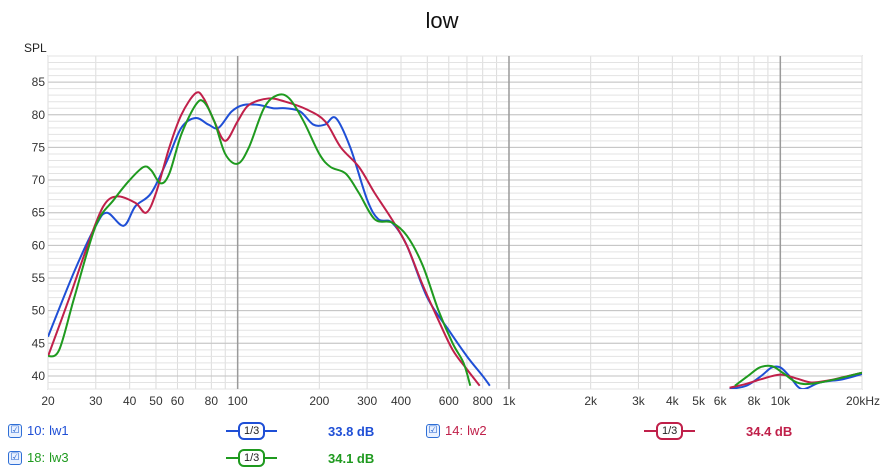 The width and height of the screenshot is (884, 471). I want to click on x-tick-label: 80, so click(212, 401).